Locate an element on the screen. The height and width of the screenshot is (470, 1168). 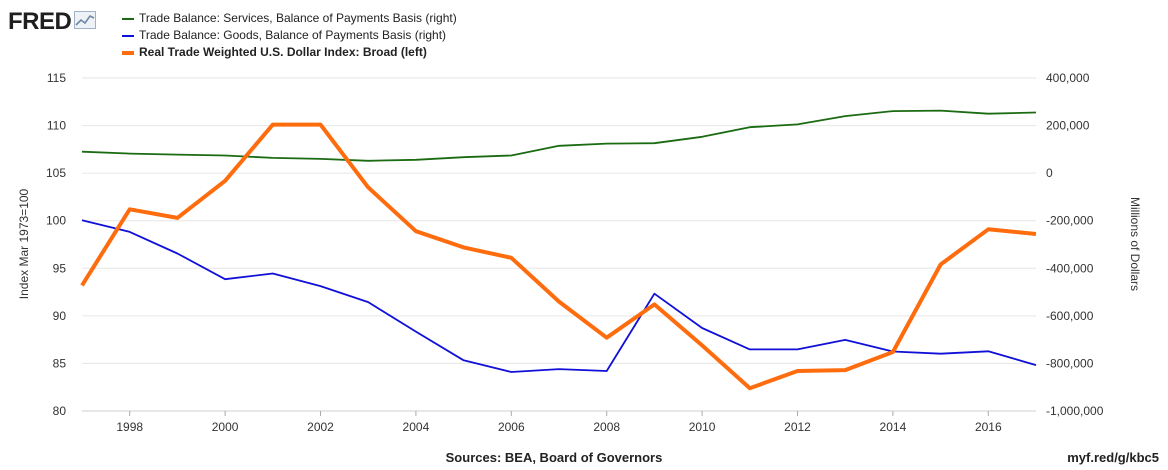
right-tick-label: -400,000 is located at coordinates (1070, 268).